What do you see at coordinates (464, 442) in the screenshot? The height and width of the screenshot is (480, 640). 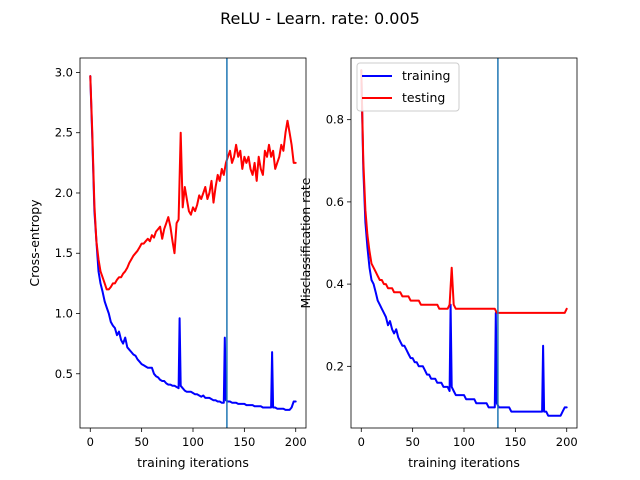 I see `misclassification-xtick-label: 100` at bounding box center [464, 442].